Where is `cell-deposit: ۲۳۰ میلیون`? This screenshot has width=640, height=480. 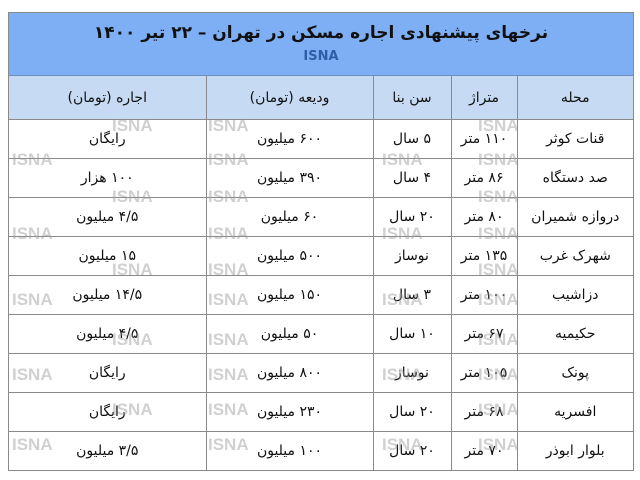 cell-deposit: ۲۳۰ میلیون is located at coordinates (289, 412).